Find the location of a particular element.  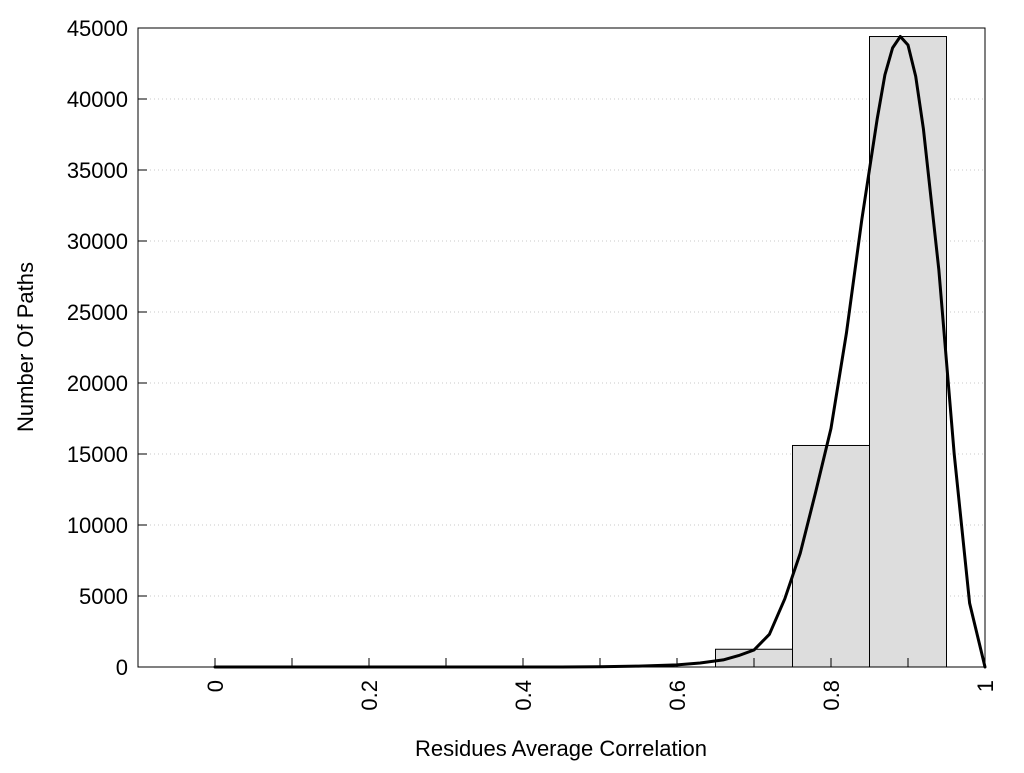

y-tick-label: 45000 is located at coordinates (97, 28).